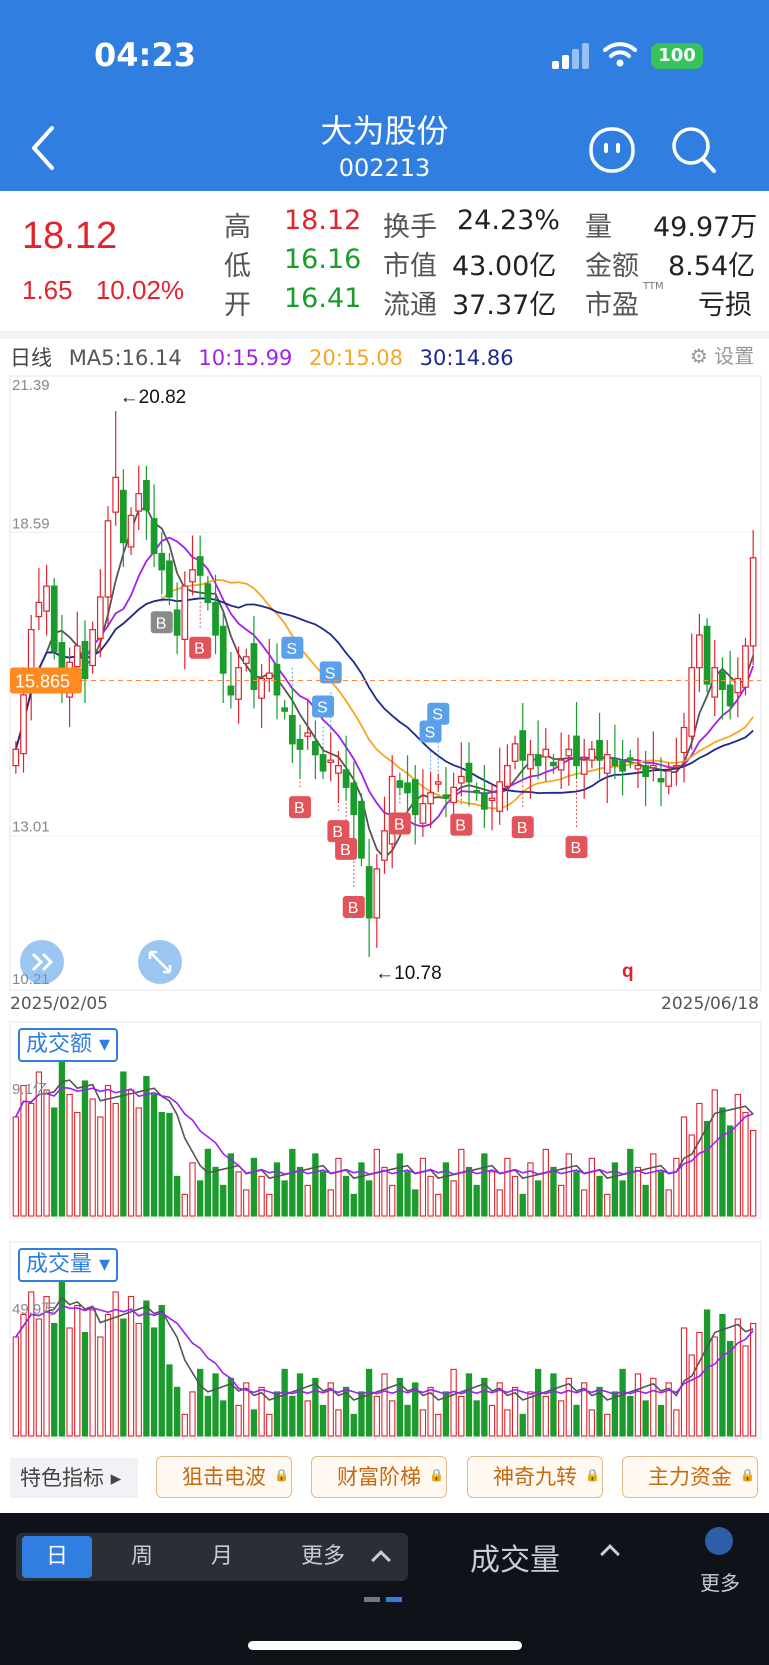  Describe the element at coordinates (410, 227) in the screenshot. I see `turnover-label: 换手` at that location.